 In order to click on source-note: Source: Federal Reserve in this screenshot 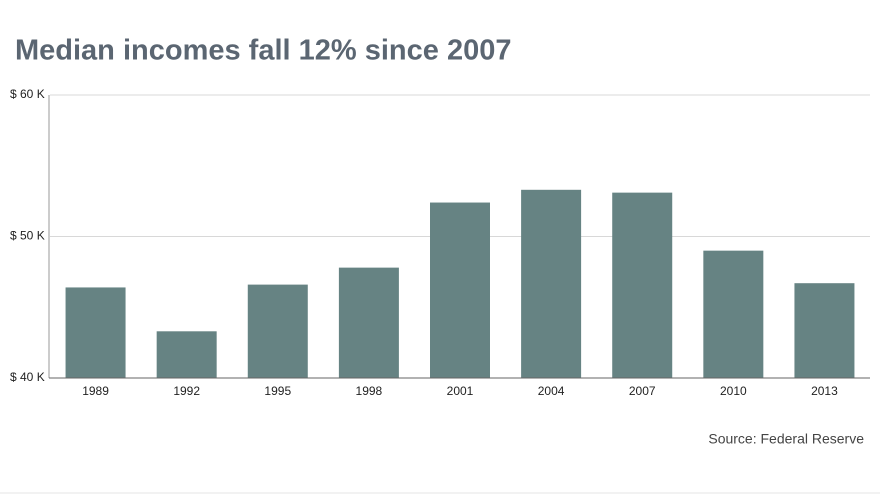, I will do `click(786, 439)`.